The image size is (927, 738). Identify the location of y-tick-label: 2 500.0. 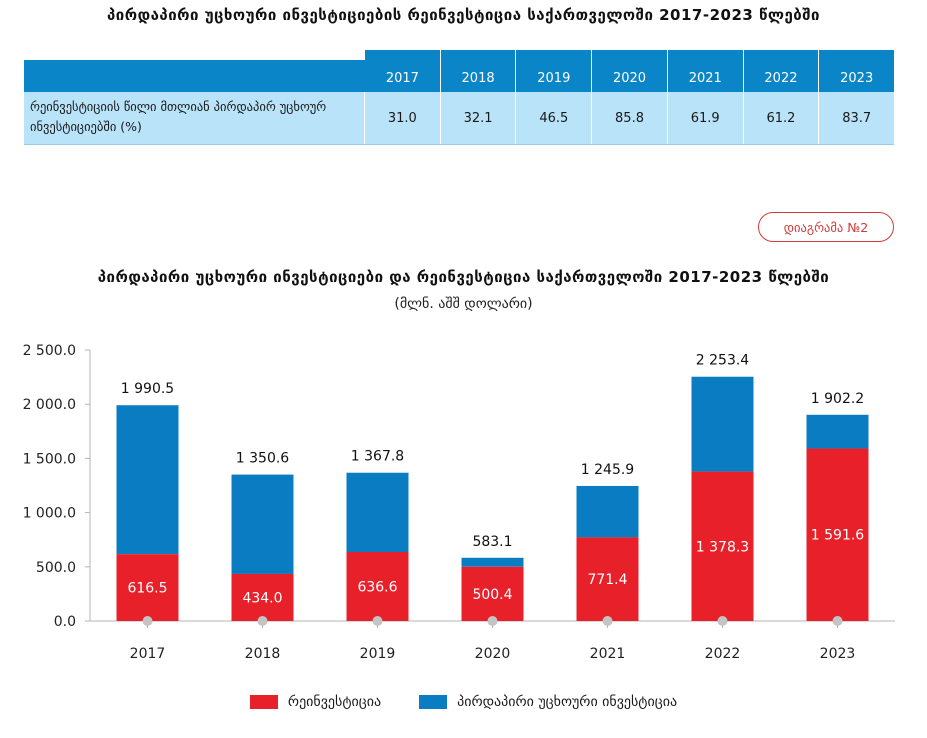
(49, 351).